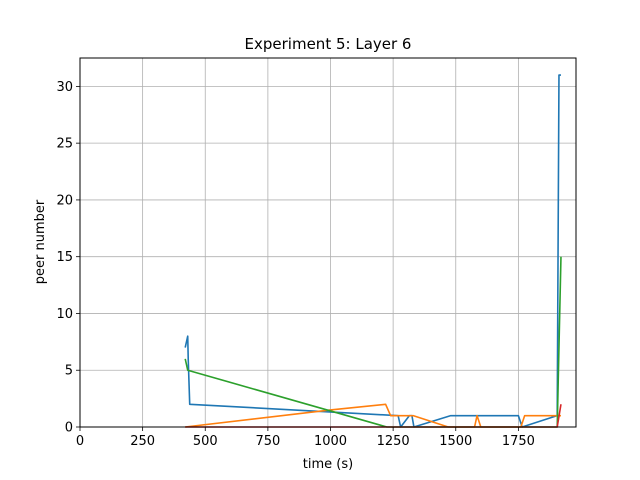 This screenshot has width=640, height=480. What do you see at coordinates (64, 87) in the screenshot?
I see `y-tick-label: 30` at bounding box center [64, 87].